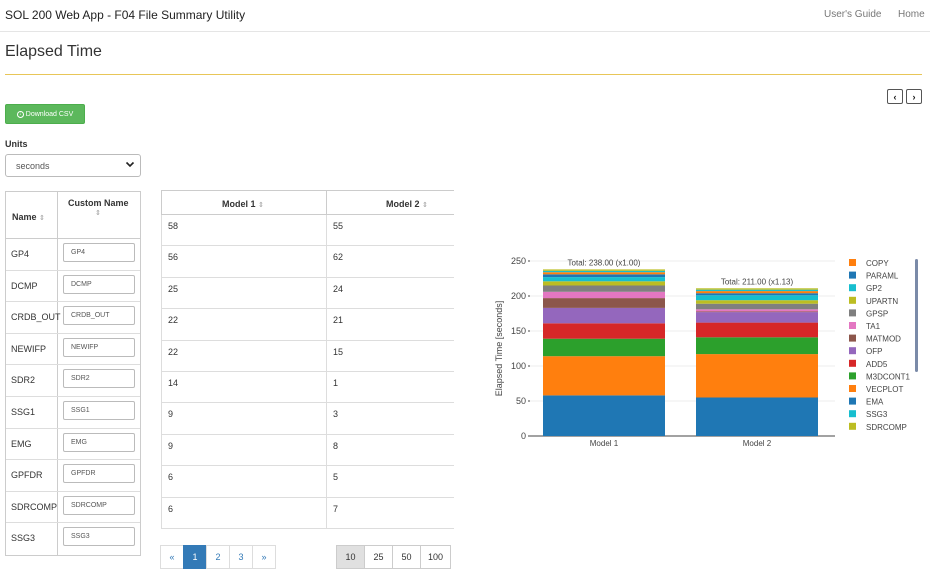 Image resolution: width=930 pixels, height=580 pixels. Describe the element at coordinates (32, 507) in the screenshot. I see `row-name-cell: SDRCOMP` at that location.